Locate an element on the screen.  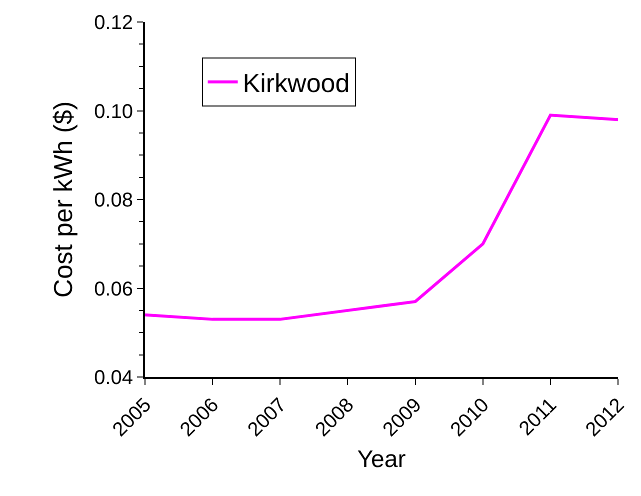
y-tick-label: 0.08 is located at coordinates (113, 201).